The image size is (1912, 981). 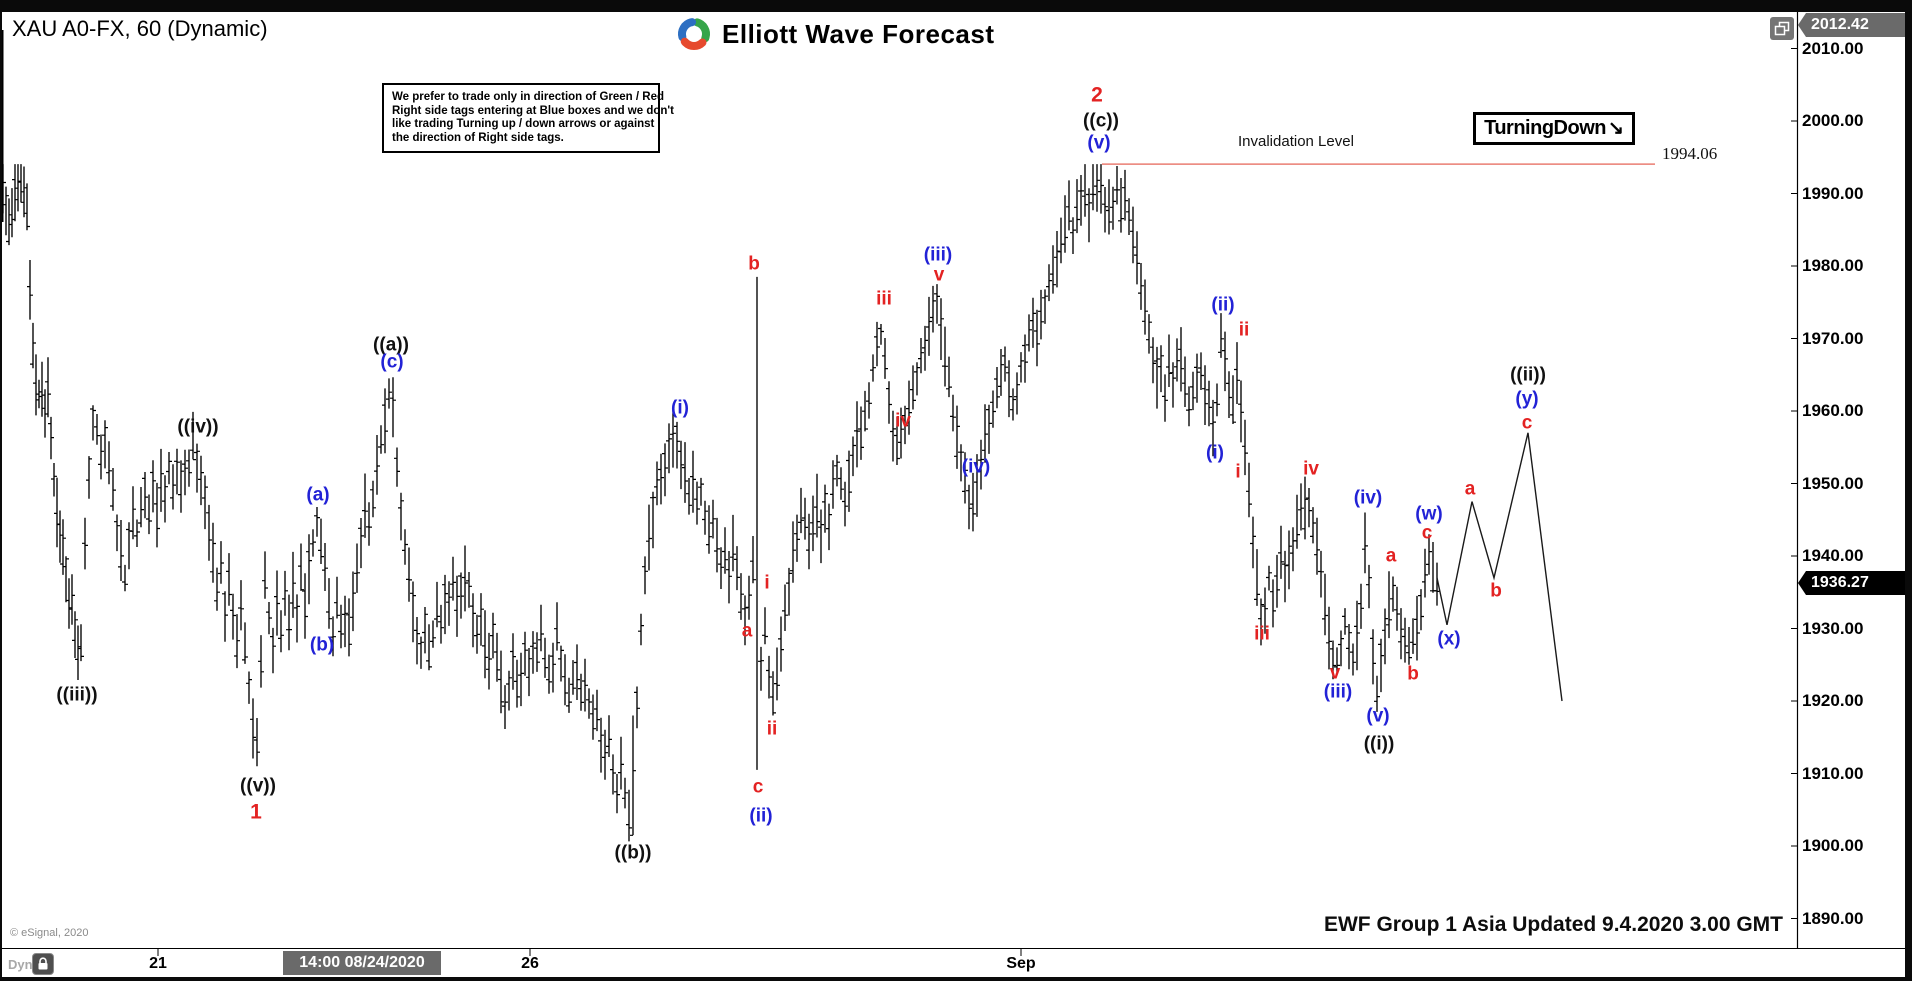 I want to click on invalidation-level-value: 1994.06, so click(x=1690, y=153).